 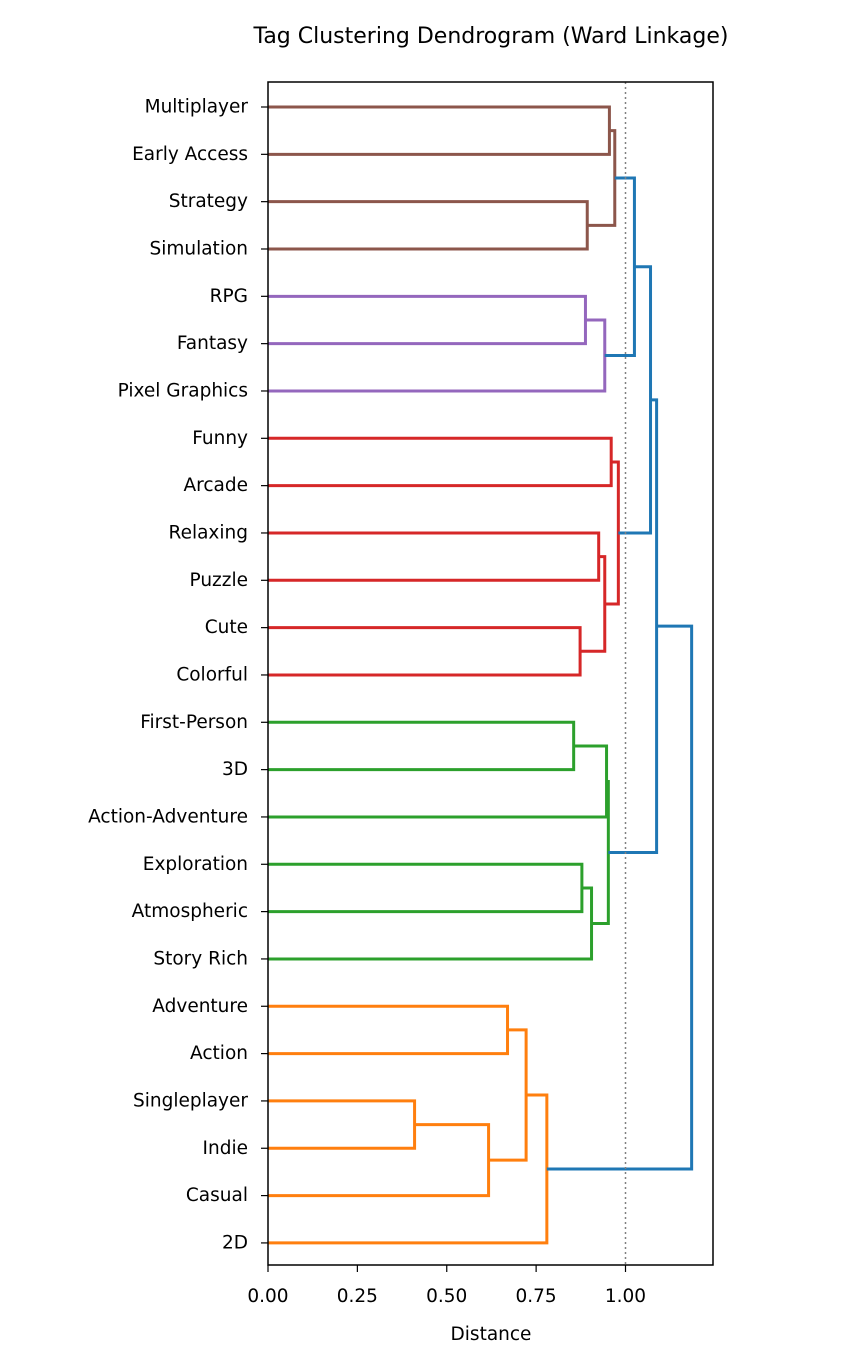 What do you see at coordinates (357, 1296) in the screenshot?
I see `x-tick-label: 0.25` at bounding box center [357, 1296].